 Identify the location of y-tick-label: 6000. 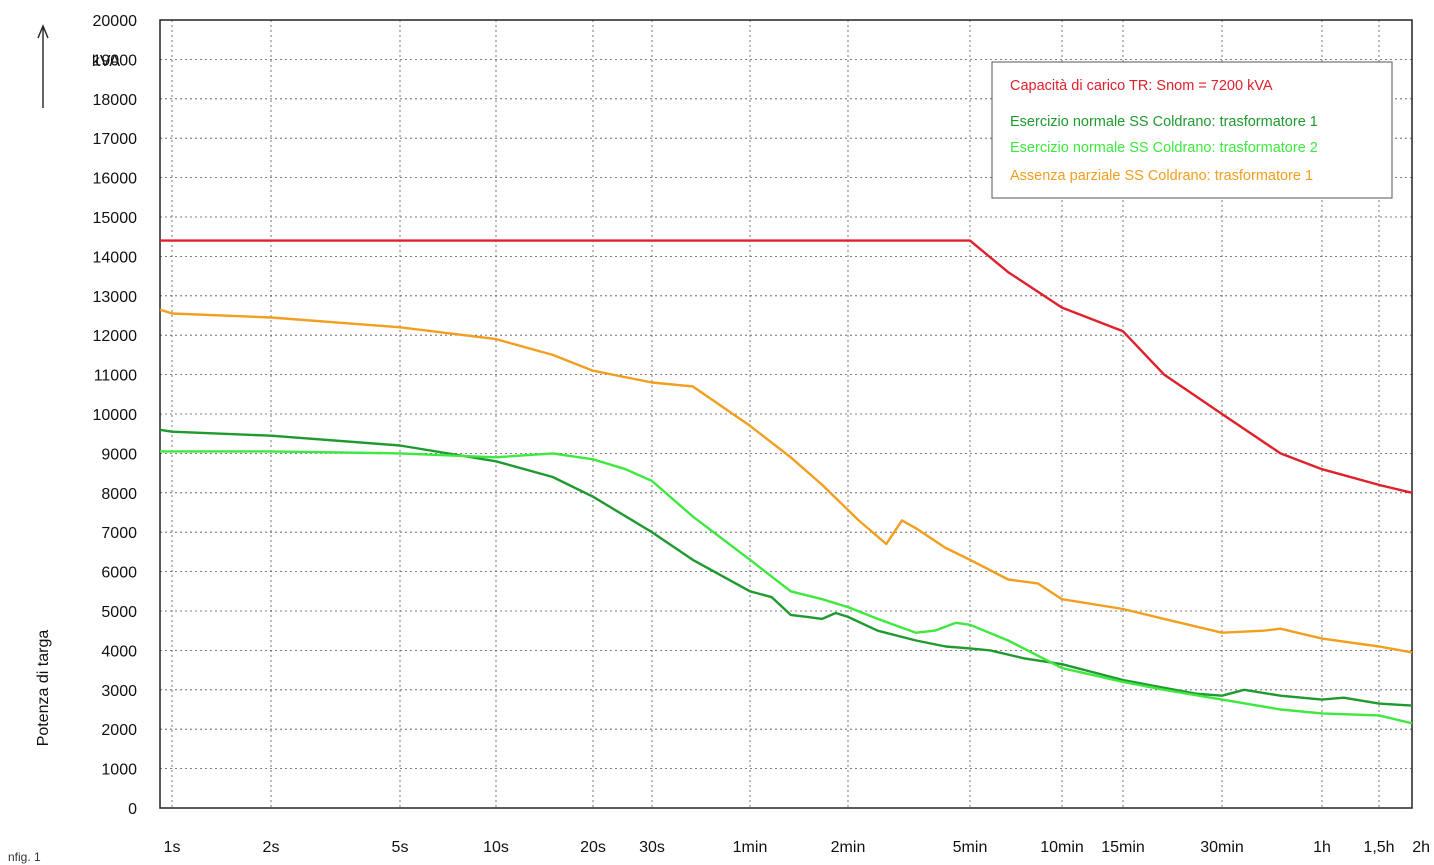
(119, 573).